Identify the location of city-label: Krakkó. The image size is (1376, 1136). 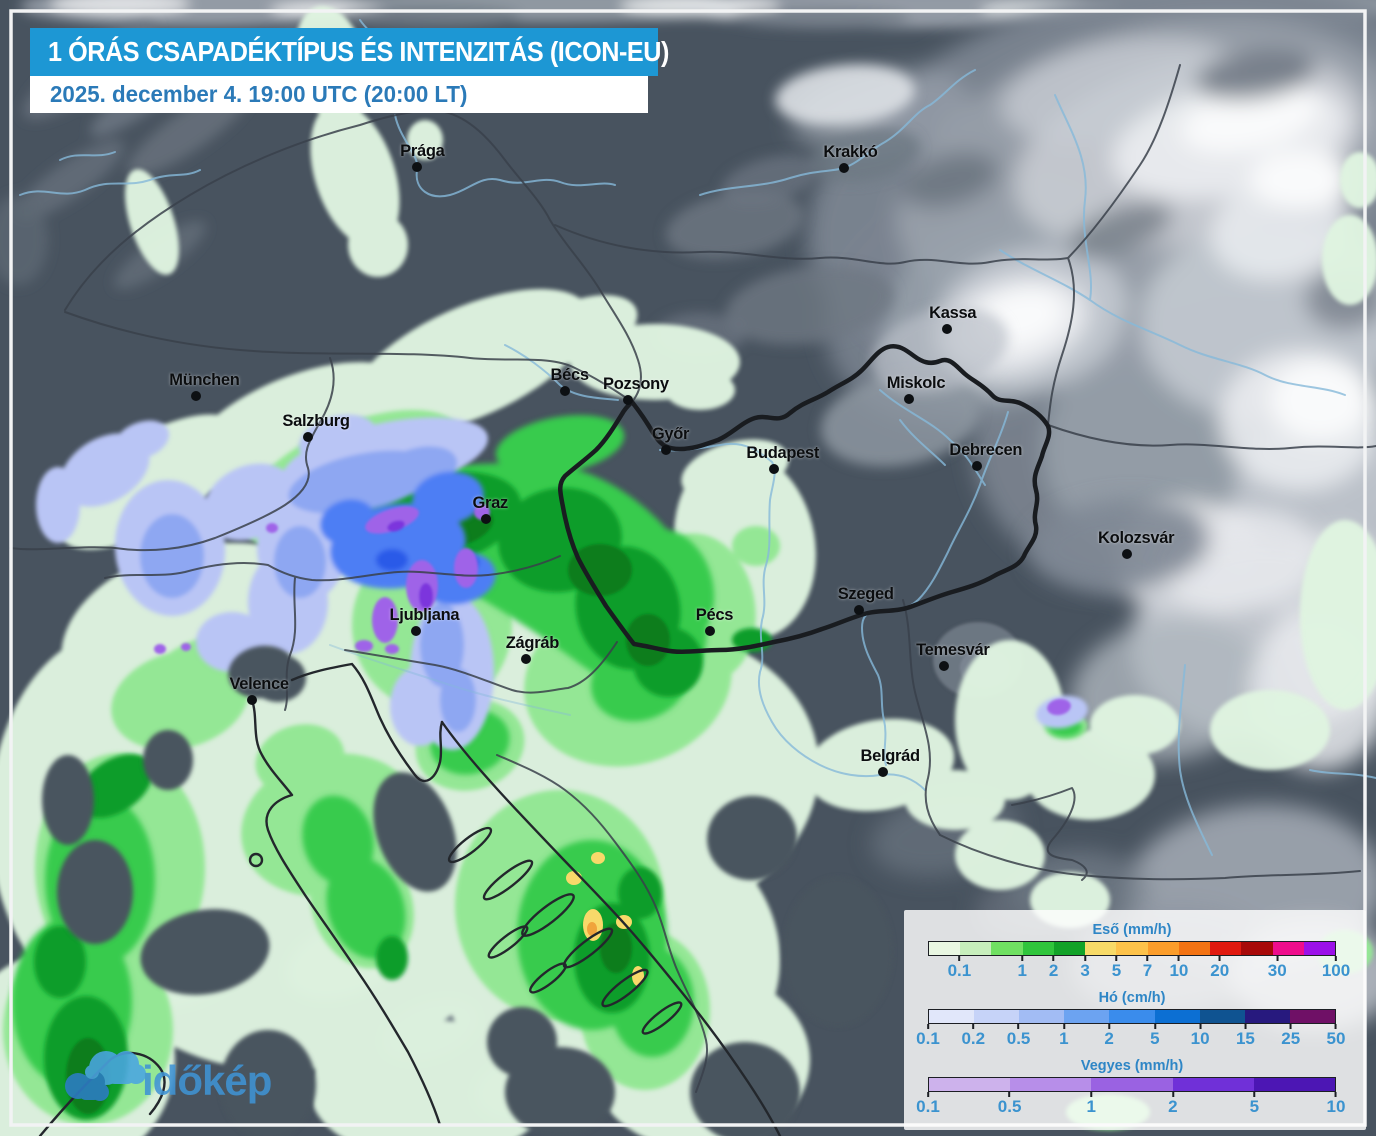
(850, 152).